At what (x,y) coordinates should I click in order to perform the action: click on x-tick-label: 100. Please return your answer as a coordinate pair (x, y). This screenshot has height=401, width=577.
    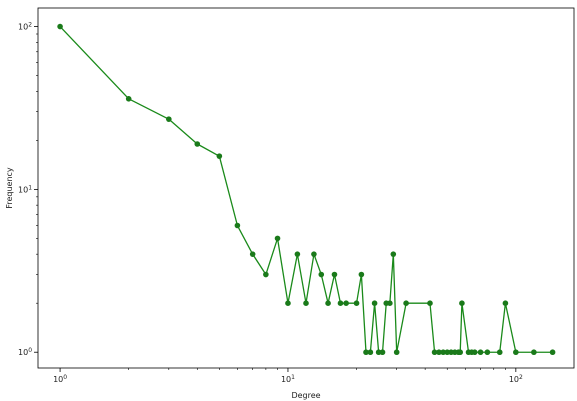
    Looking at the image, I should click on (60, 379).